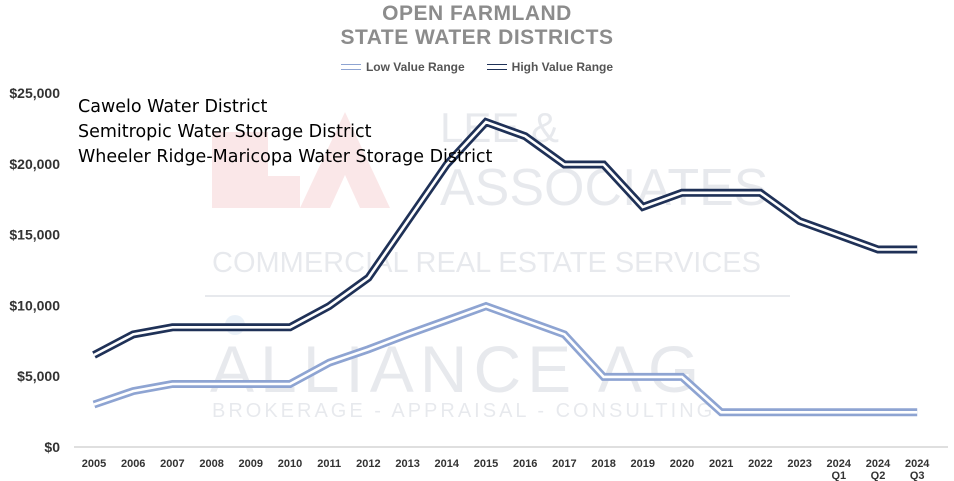  Describe the element at coordinates (34, 235) in the screenshot. I see `y-tick-label: $15,000` at that location.